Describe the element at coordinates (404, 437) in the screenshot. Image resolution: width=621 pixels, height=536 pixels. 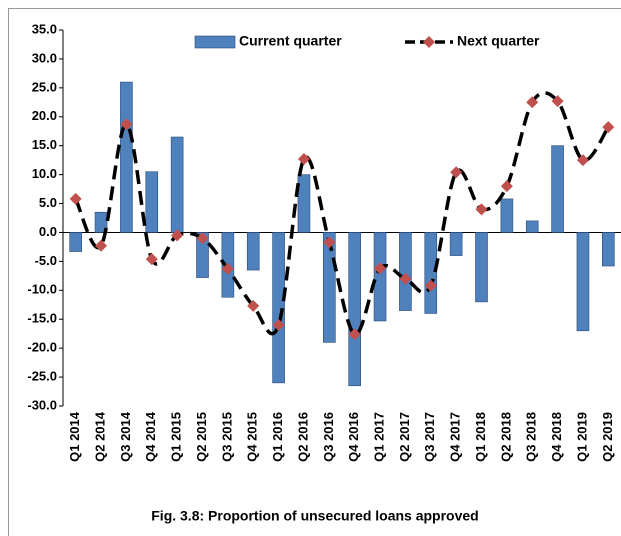
I see `x-tick-label: Q2 2017` at that location.